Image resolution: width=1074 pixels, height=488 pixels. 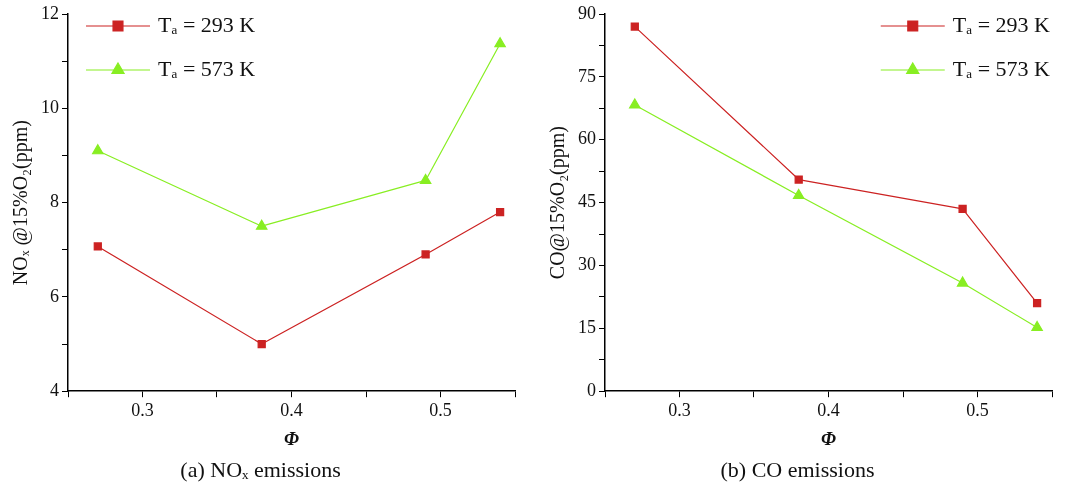 What do you see at coordinates (797, 469) in the screenshot?
I see `text: (b) CO emissions` at bounding box center [797, 469].